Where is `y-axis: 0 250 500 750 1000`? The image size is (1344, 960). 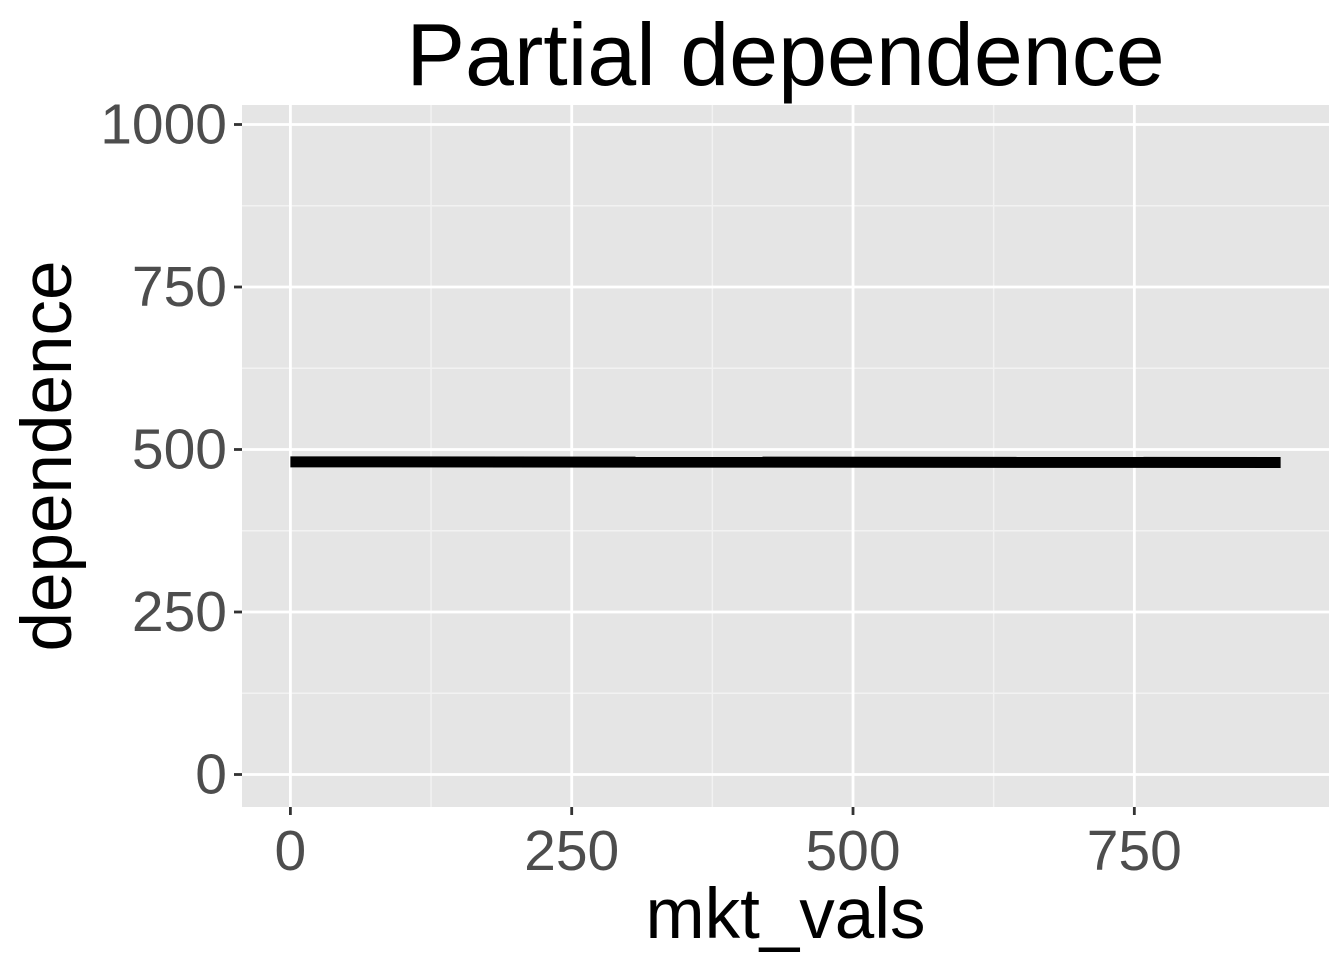
y-axis: 0 250 500 750 1000 is located at coordinates (171, 450).